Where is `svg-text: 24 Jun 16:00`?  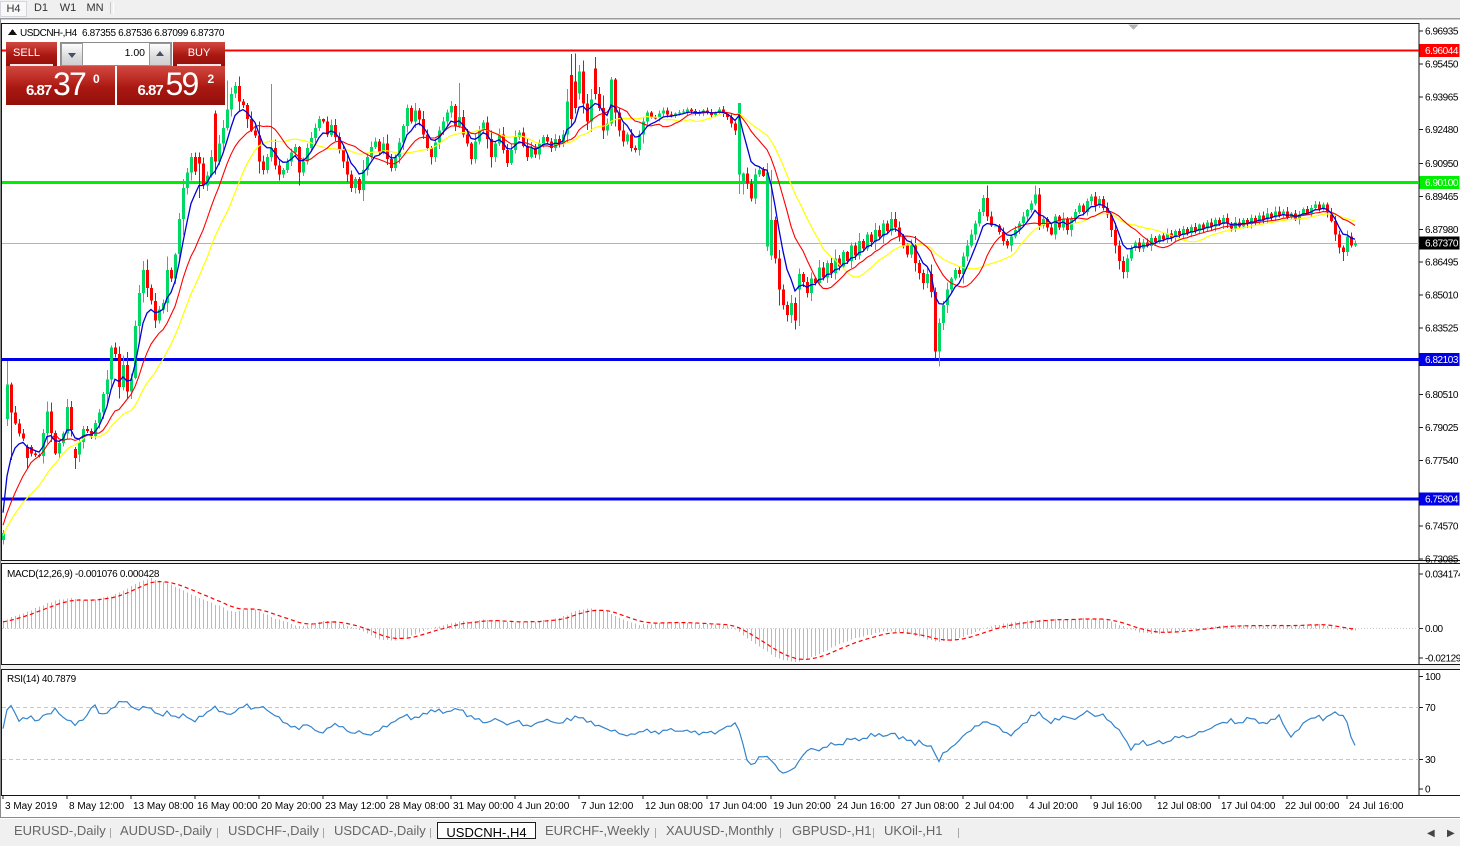 svg-text: 24 Jun 16:00 is located at coordinates (866, 806).